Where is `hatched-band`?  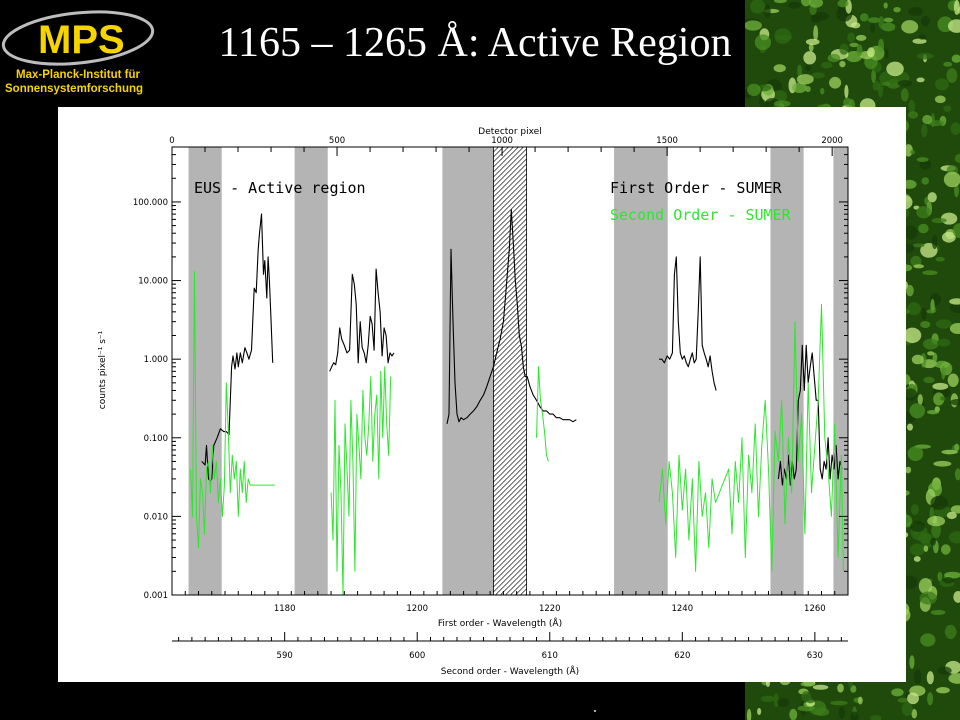 hatched-band is located at coordinates (510, 371).